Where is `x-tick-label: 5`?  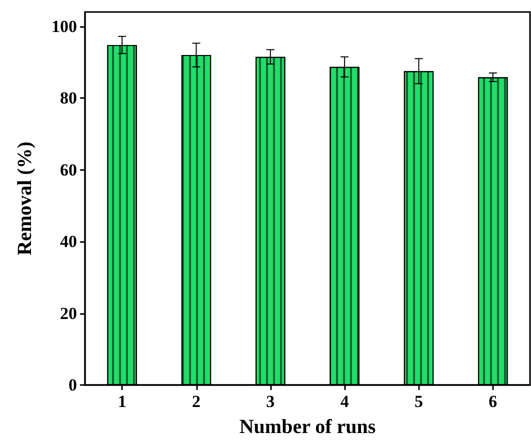 x-tick-label: 5 is located at coordinates (418, 401).